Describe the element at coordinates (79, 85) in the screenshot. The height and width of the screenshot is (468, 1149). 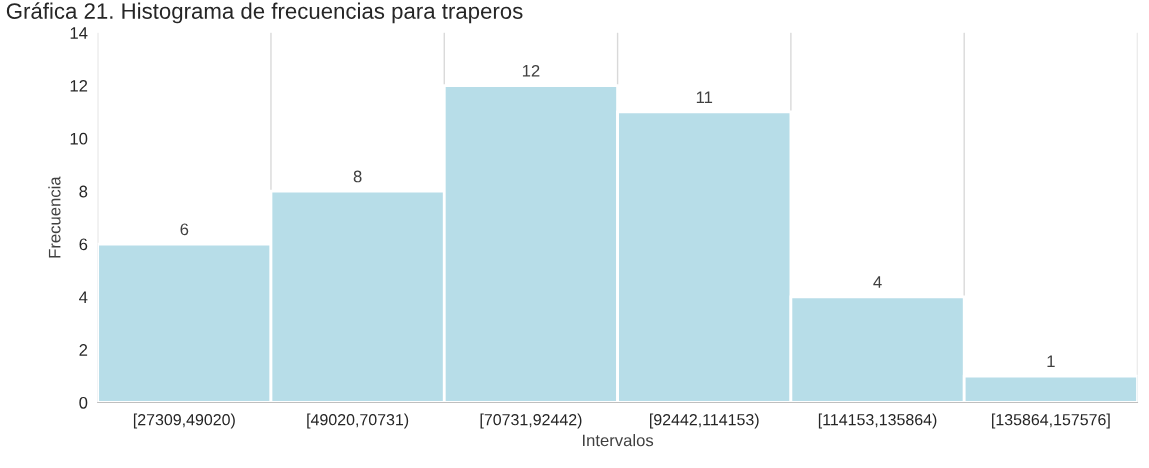
I see `y-tick-label: 12` at that location.